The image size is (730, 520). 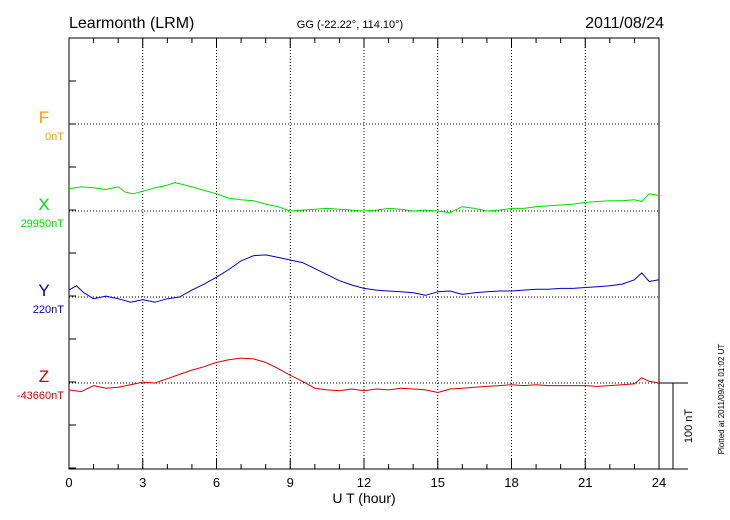 I want to click on series-name-z: Z, so click(x=44, y=376).